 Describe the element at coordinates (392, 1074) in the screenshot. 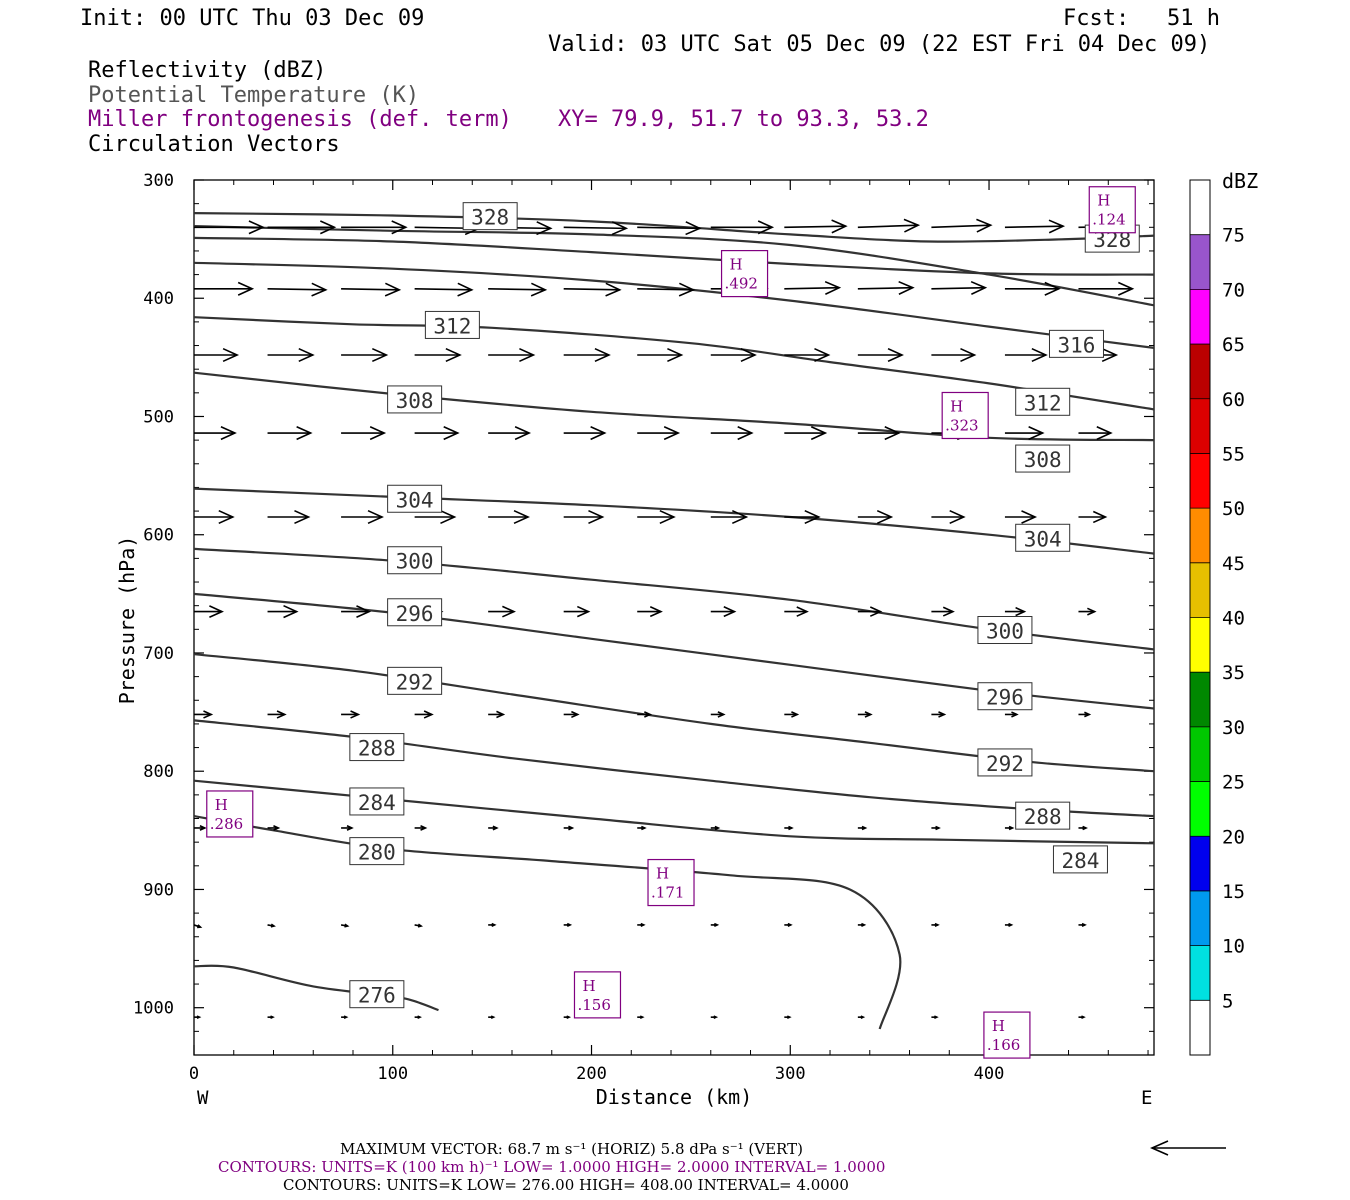

I see `x-tick-label: 100` at that location.